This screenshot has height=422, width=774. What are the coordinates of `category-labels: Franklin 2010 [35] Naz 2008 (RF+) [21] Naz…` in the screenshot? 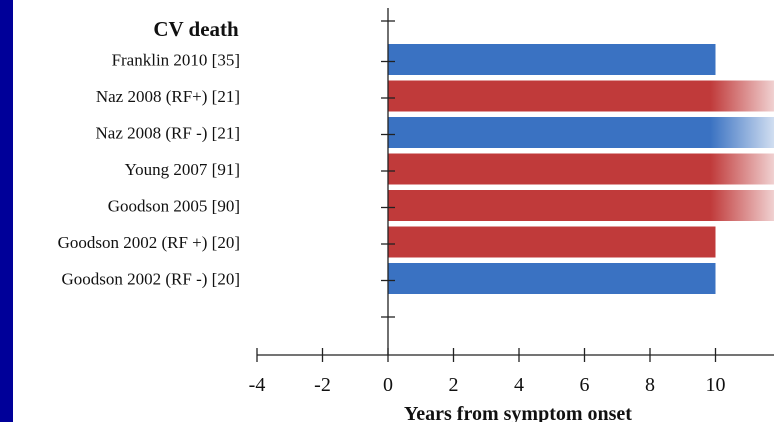 It's located at (149, 170).